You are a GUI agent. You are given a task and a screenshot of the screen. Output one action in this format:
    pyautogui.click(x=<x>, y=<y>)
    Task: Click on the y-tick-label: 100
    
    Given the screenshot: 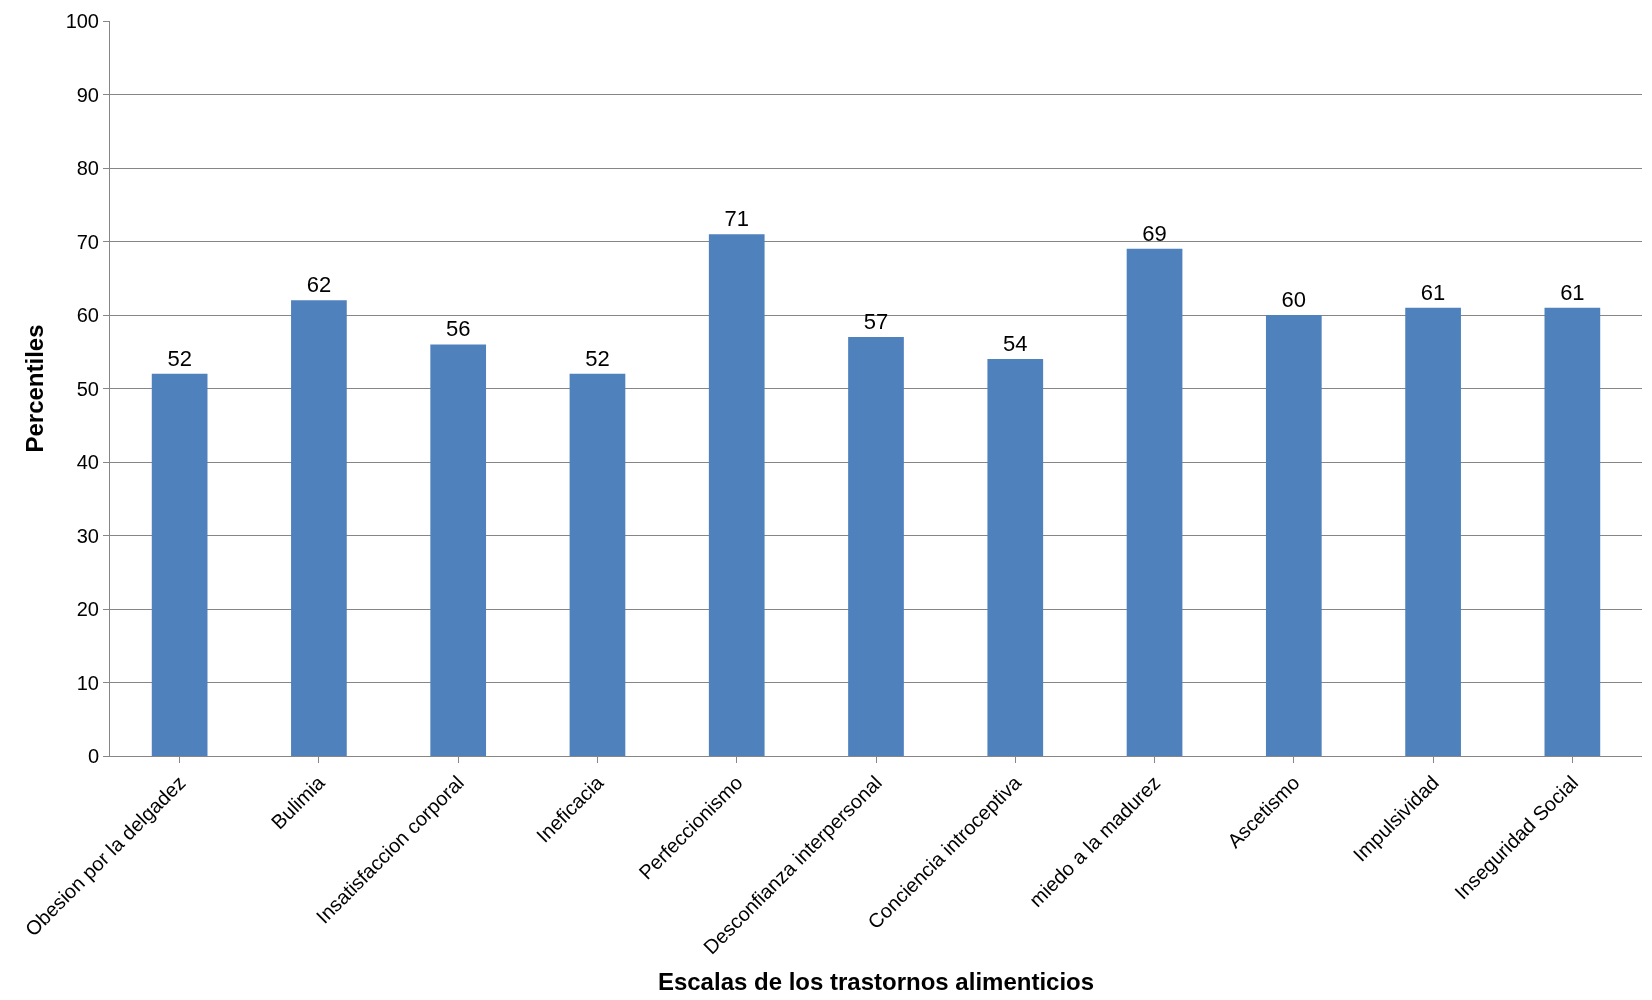 What is the action you would take?
    pyautogui.click(x=82, y=21)
    